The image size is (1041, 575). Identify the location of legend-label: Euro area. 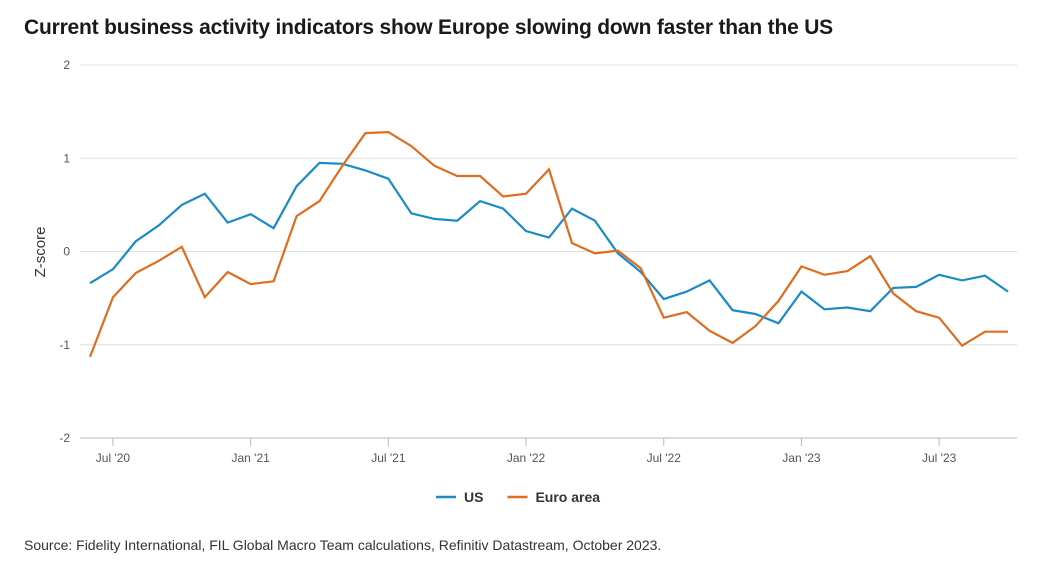
(567, 497).